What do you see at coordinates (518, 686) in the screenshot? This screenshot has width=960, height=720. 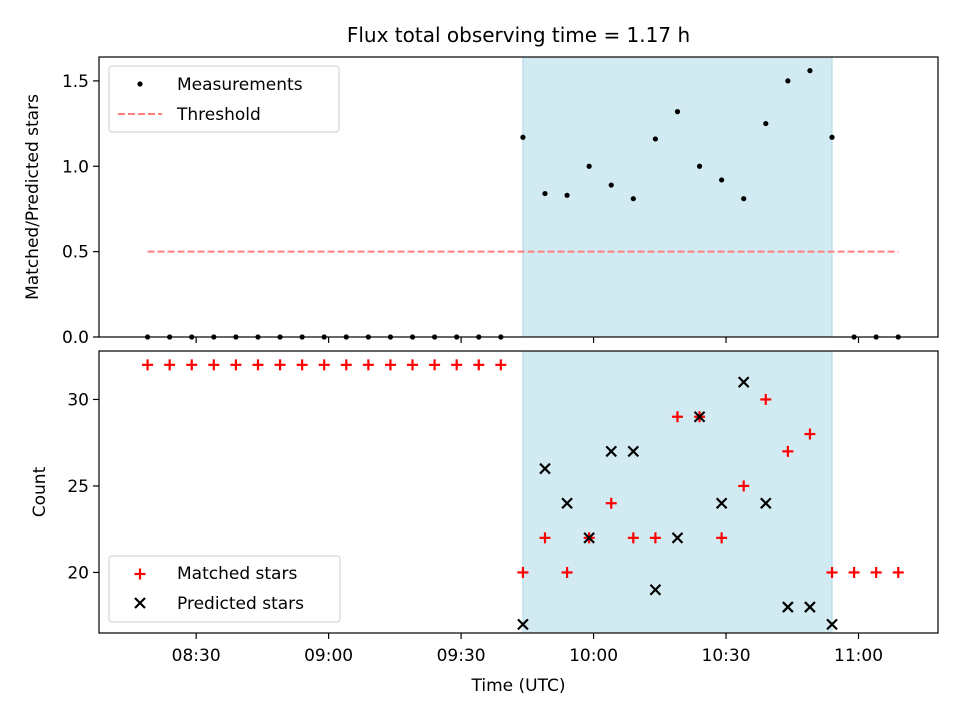 I see `time-x-axis-label: Time (UTC)` at bounding box center [518, 686].